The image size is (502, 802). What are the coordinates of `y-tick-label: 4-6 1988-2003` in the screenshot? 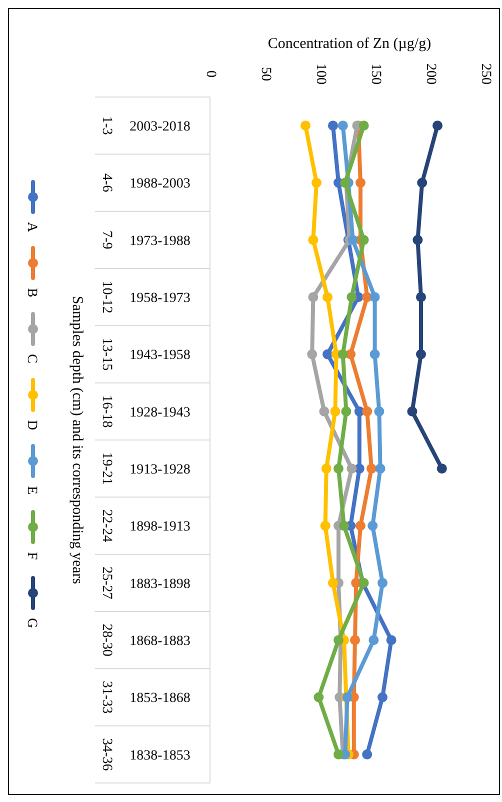 It's located at (144, 182).